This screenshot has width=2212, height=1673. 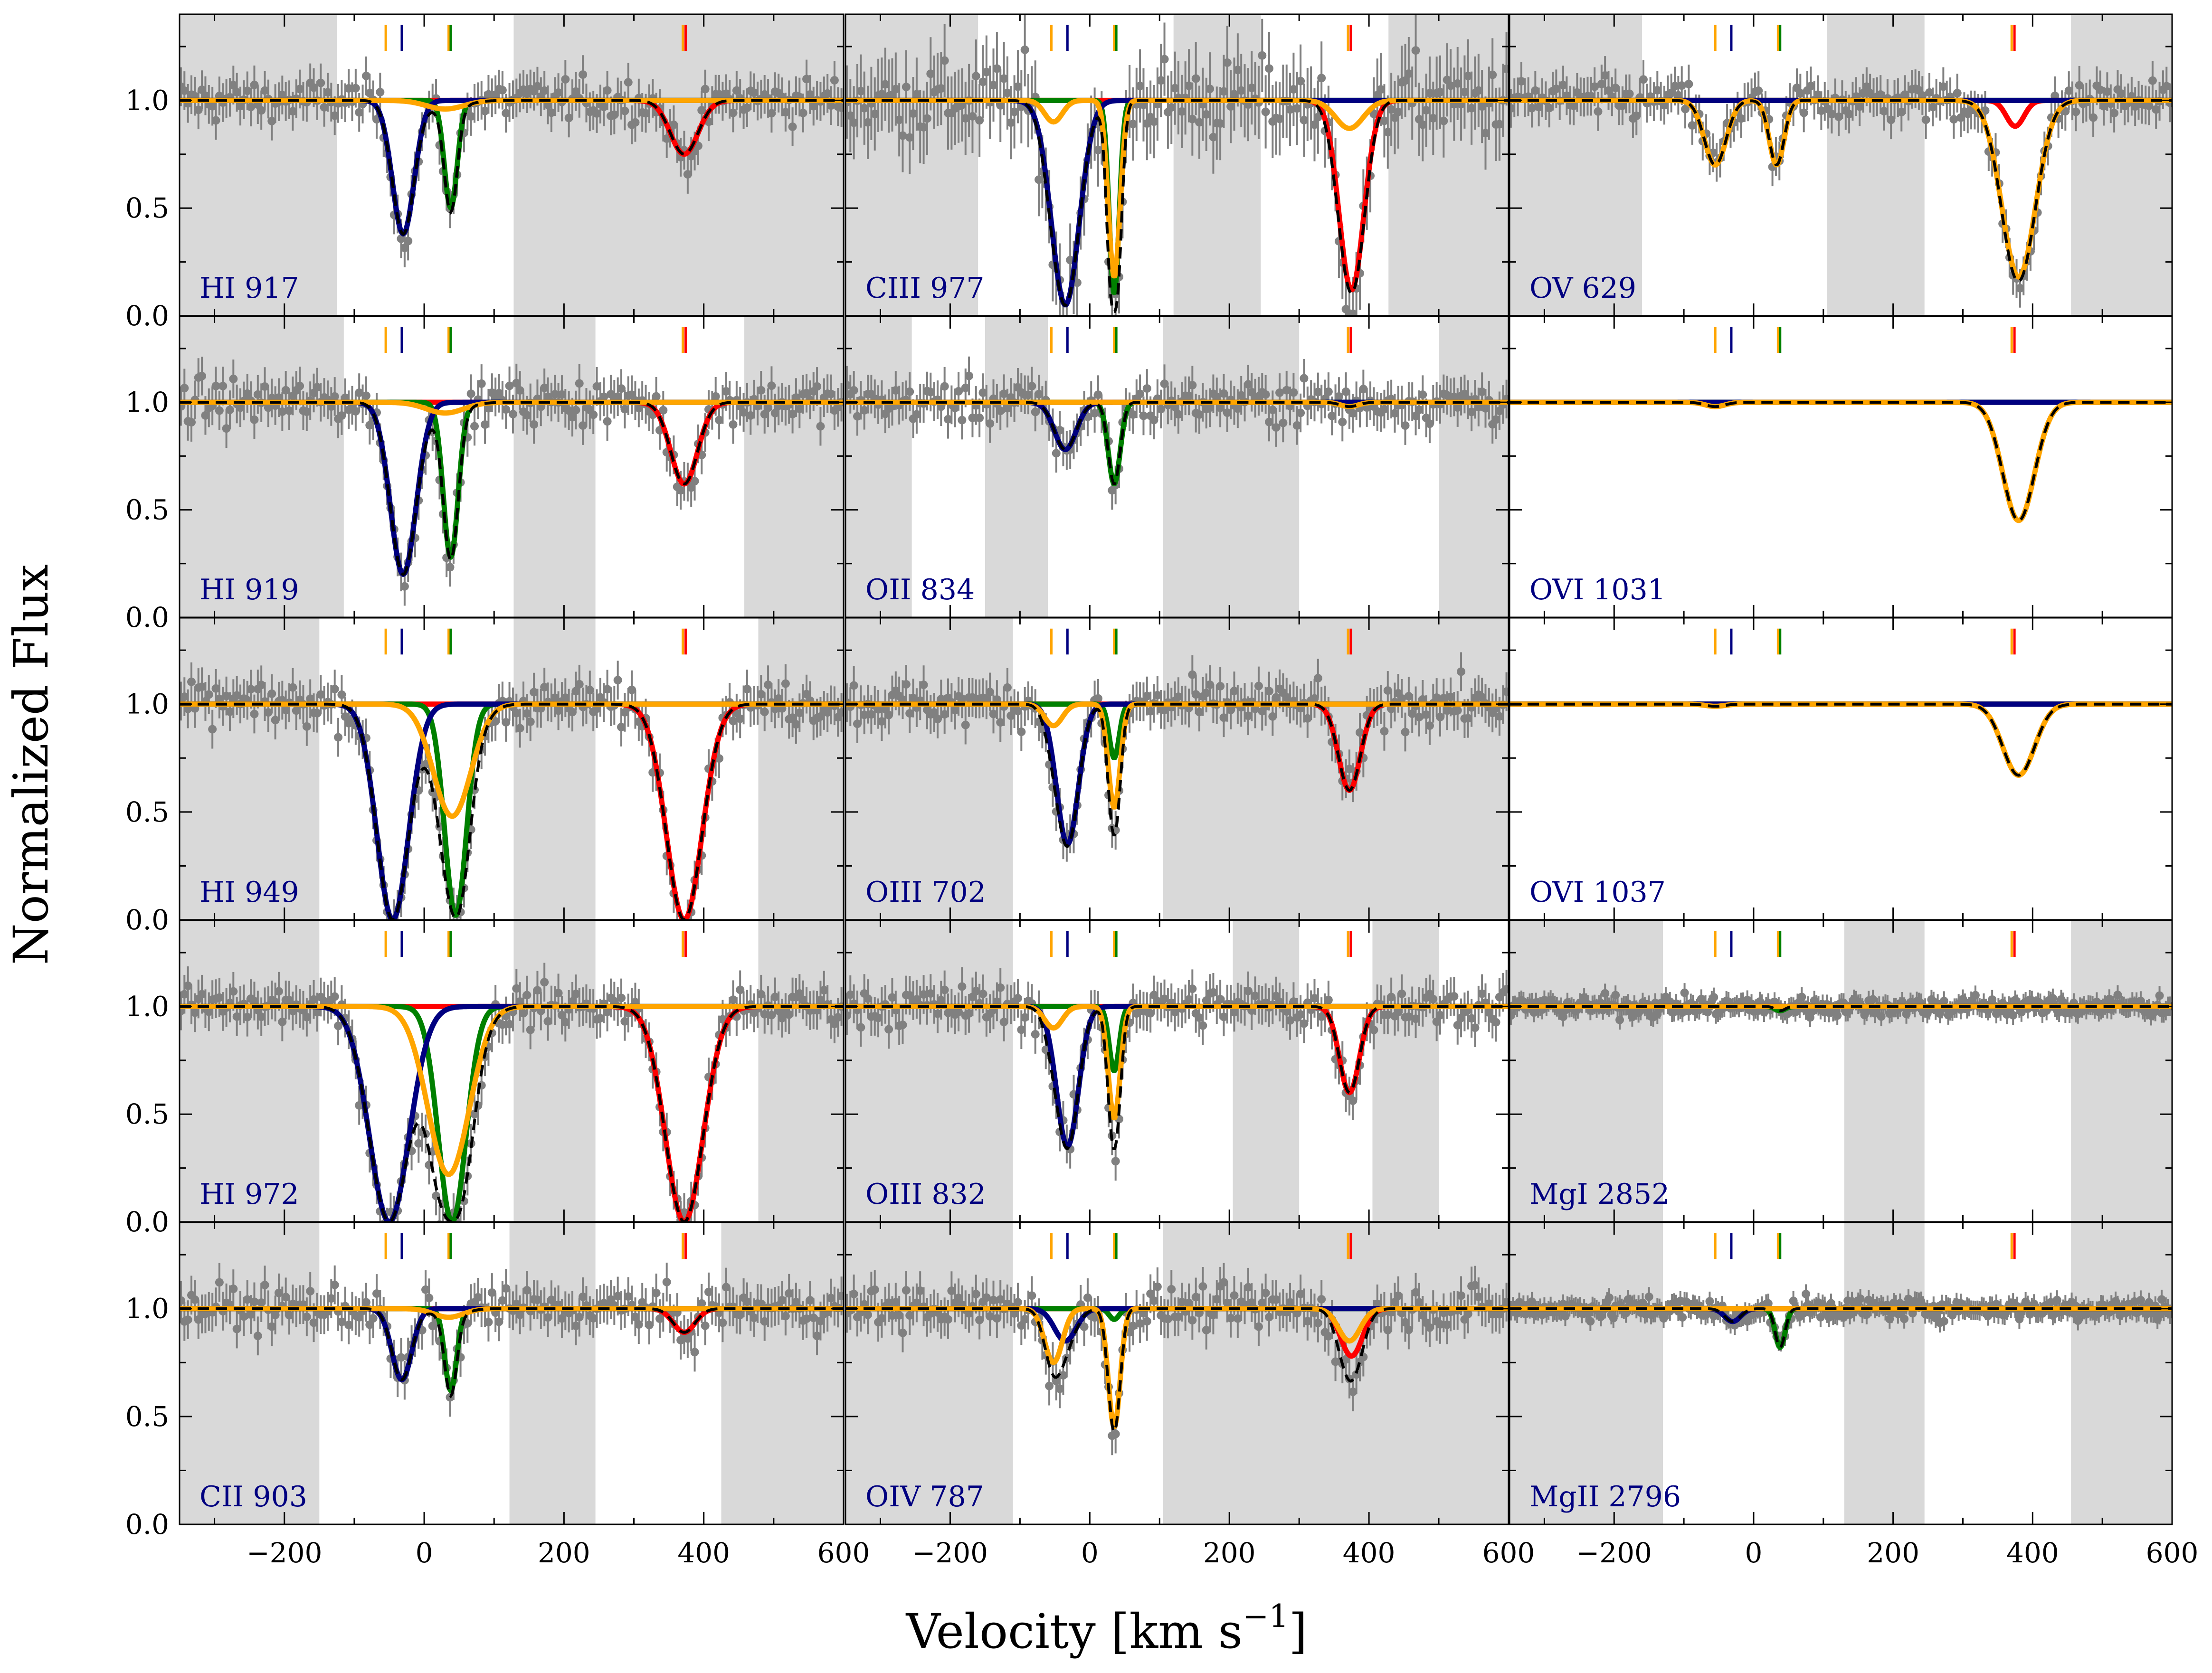 What do you see at coordinates (249, 1194) in the screenshot?
I see `panel-label: HI 972` at bounding box center [249, 1194].